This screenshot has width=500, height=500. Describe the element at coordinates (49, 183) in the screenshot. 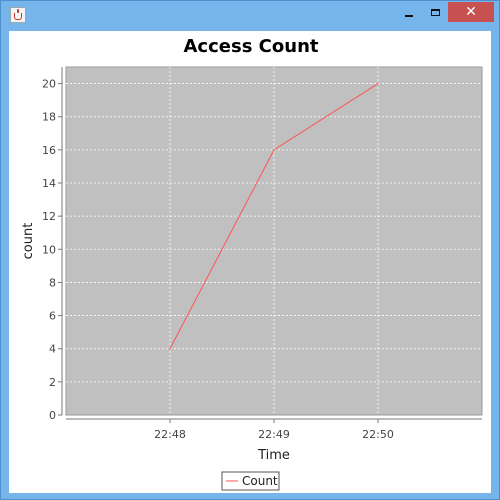

I see `y-tick-label: 14` at that location.